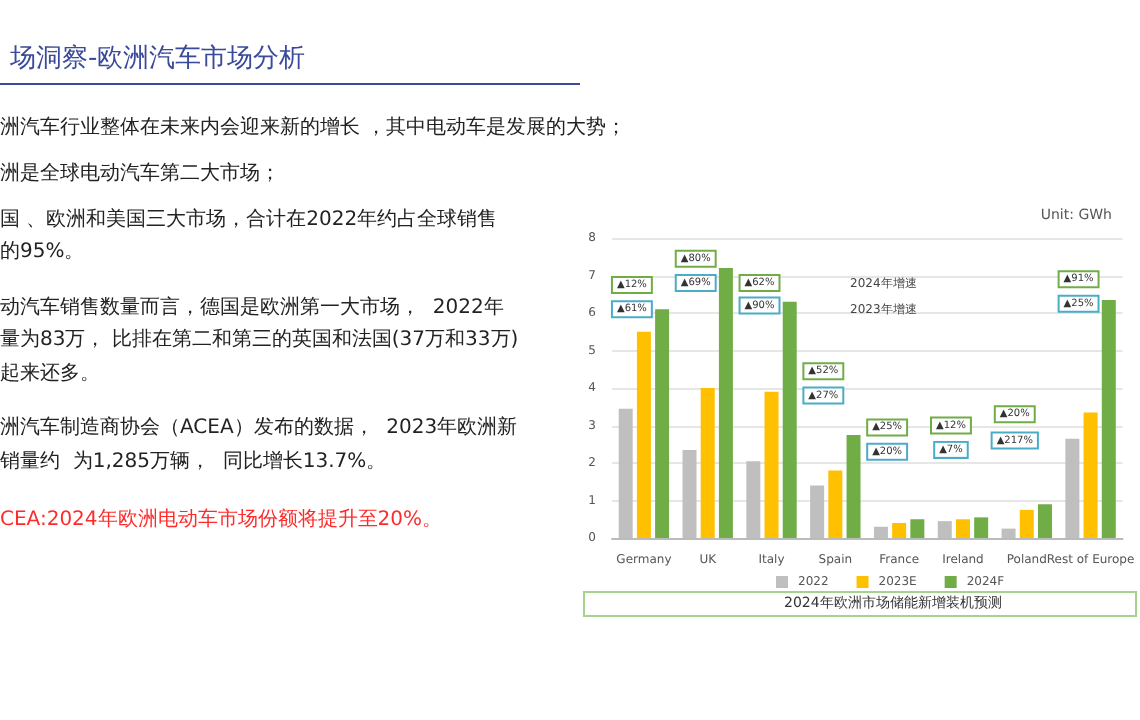 This screenshot has height=720, width=1140. What do you see at coordinates (42, 252) in the screenshot?
I see `text: 的95%。` at bounding box center [42, 252].